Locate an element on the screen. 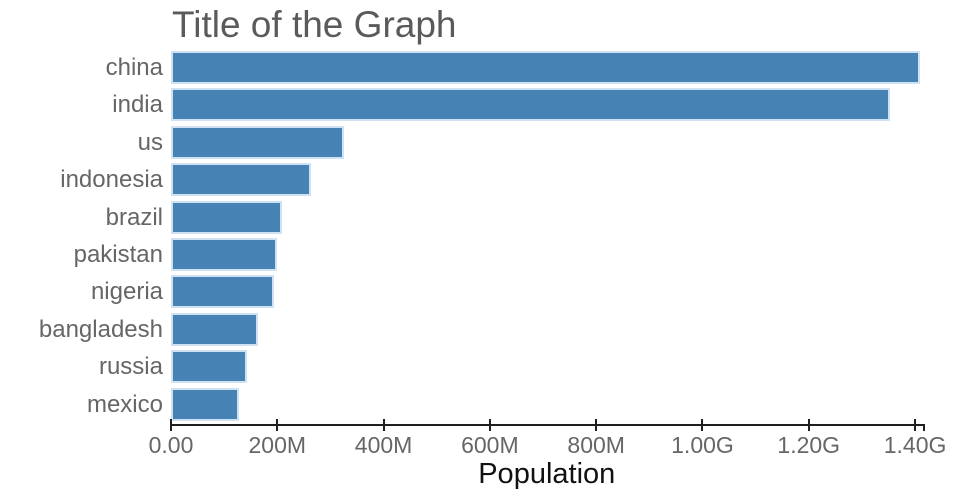  x-tick-label: 400M is located at coordinates (383, 445).